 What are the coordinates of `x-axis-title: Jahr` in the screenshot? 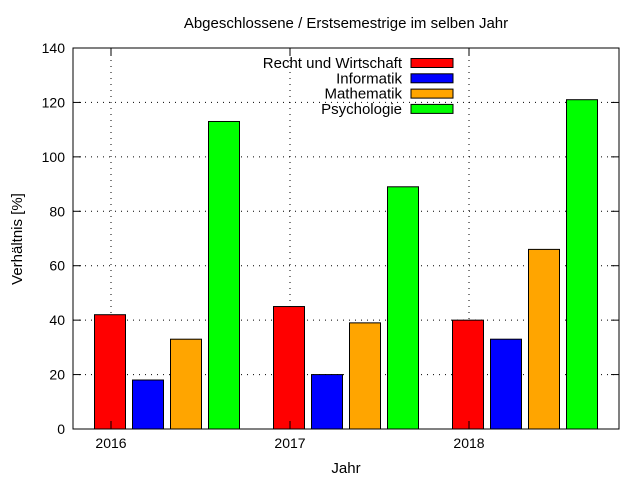 It's located at (345, 468).